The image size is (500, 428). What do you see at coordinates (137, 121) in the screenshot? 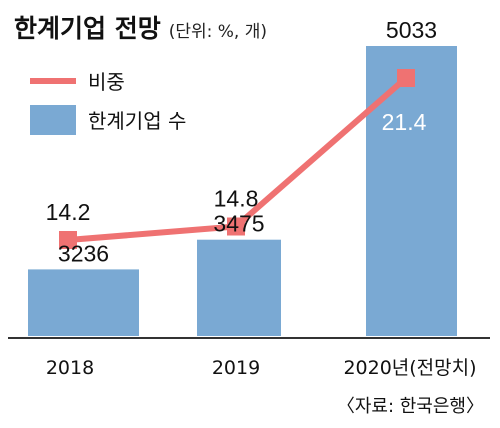
I see `legend-label-count: 한계기업 수` at bounding box center [137, 121].